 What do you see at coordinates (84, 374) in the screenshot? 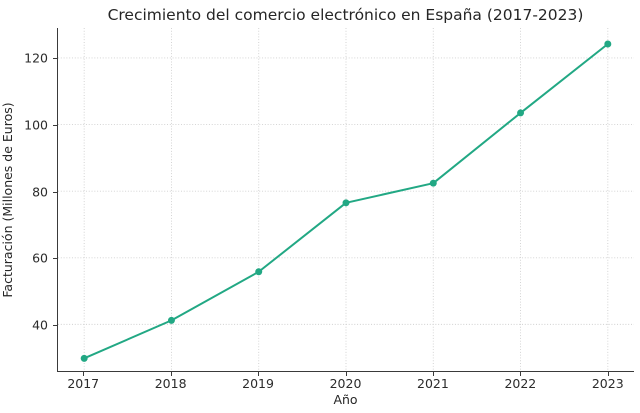
I see `x-tick-mark-2017` at bounding box center [84, 374].